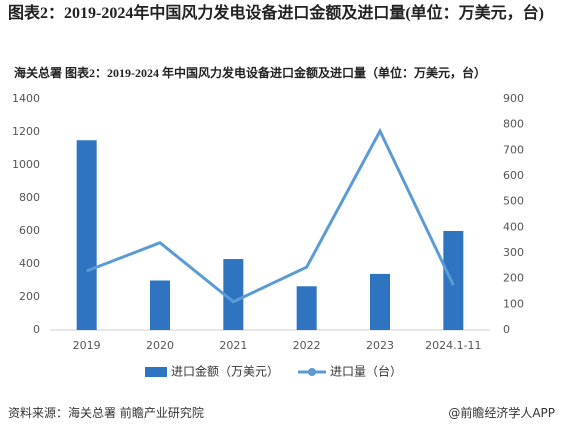 This screenshot has height=431, width=563. What do you see at coordinates (513, 278) in the screenshot?
I see `y2-tick-label: 200` at bounding box center [513, 278].